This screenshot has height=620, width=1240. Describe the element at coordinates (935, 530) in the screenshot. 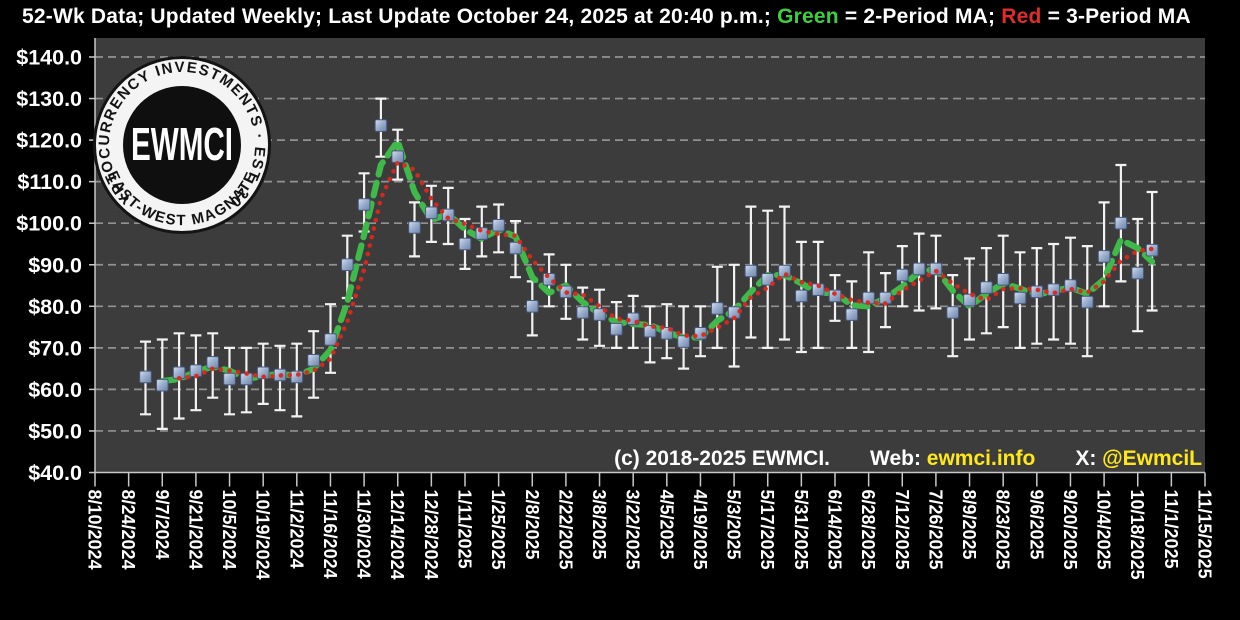

I see `x-tick-label: 7/26/2025` at that location.